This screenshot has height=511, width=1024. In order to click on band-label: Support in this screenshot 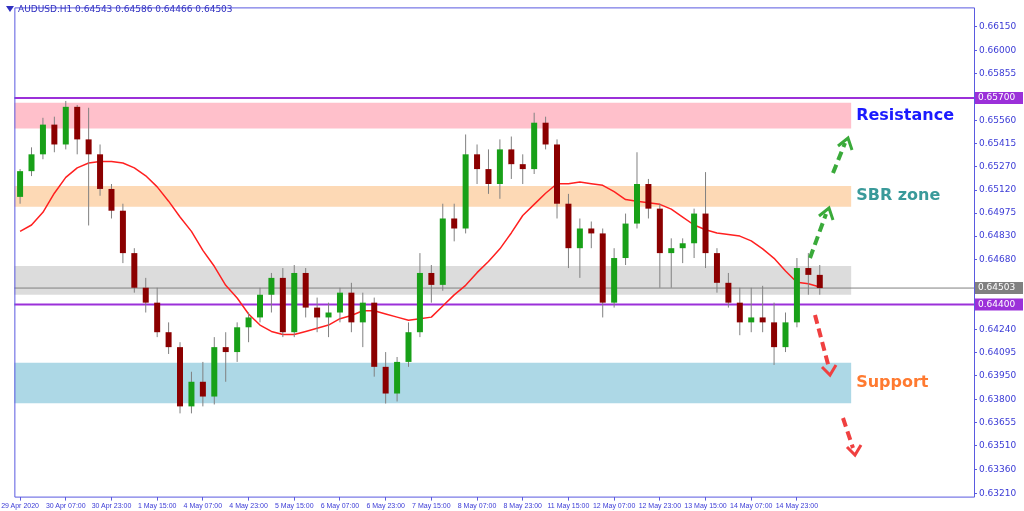, I will do `click(892, 382)`.